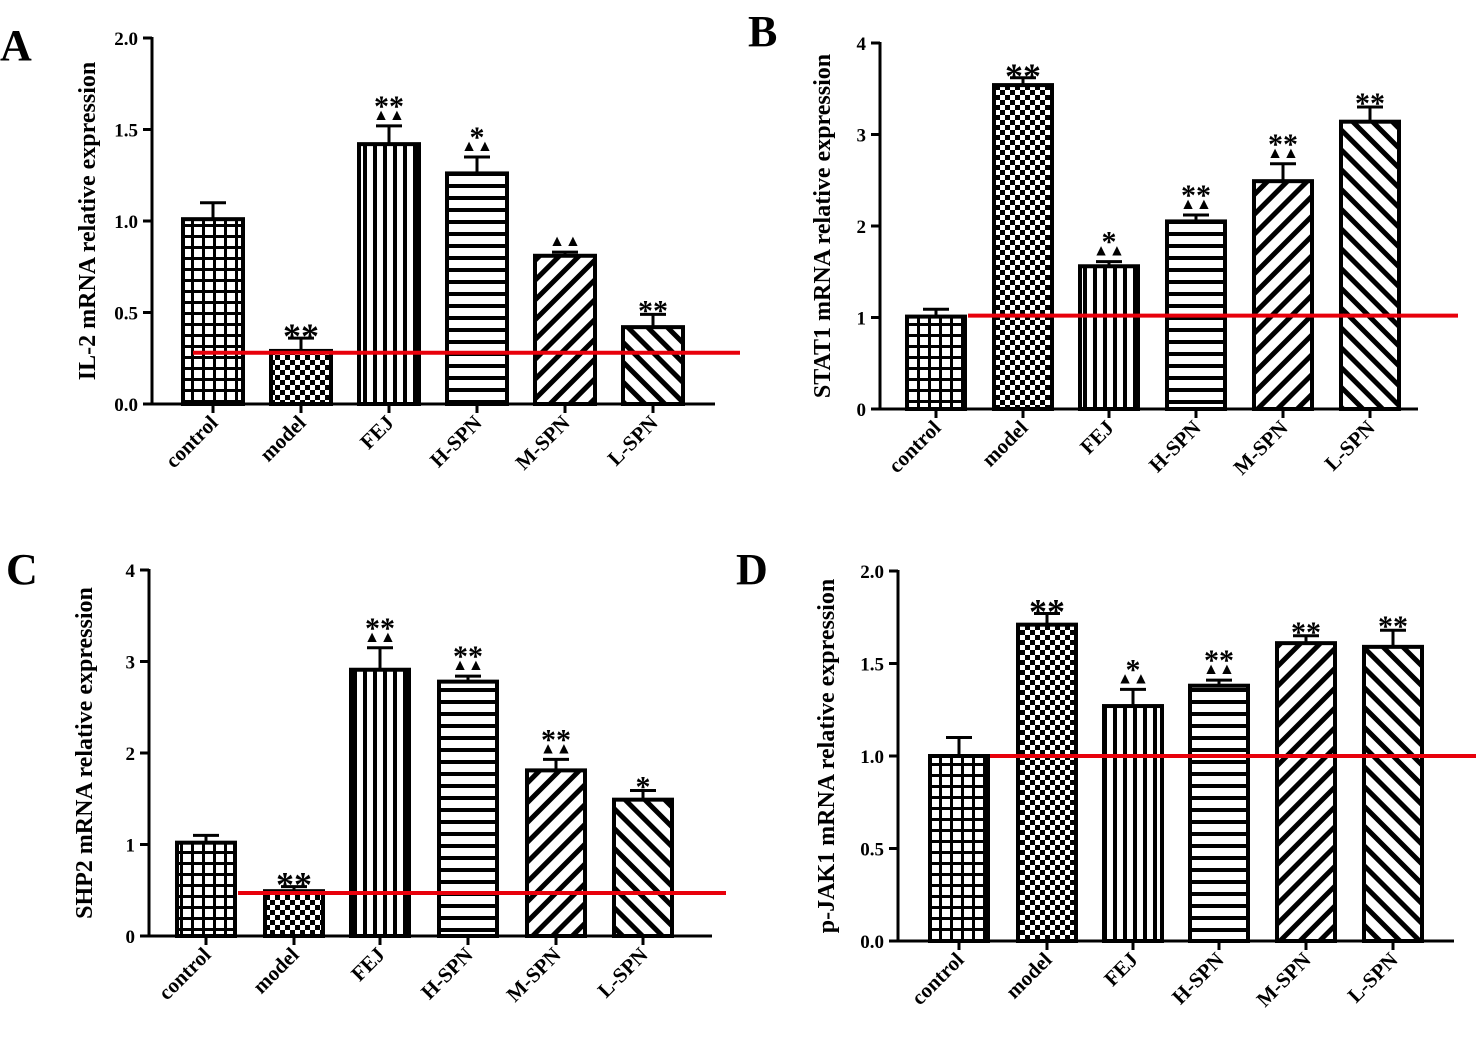  I want to click on panel-letter: B, so click(762, 31).